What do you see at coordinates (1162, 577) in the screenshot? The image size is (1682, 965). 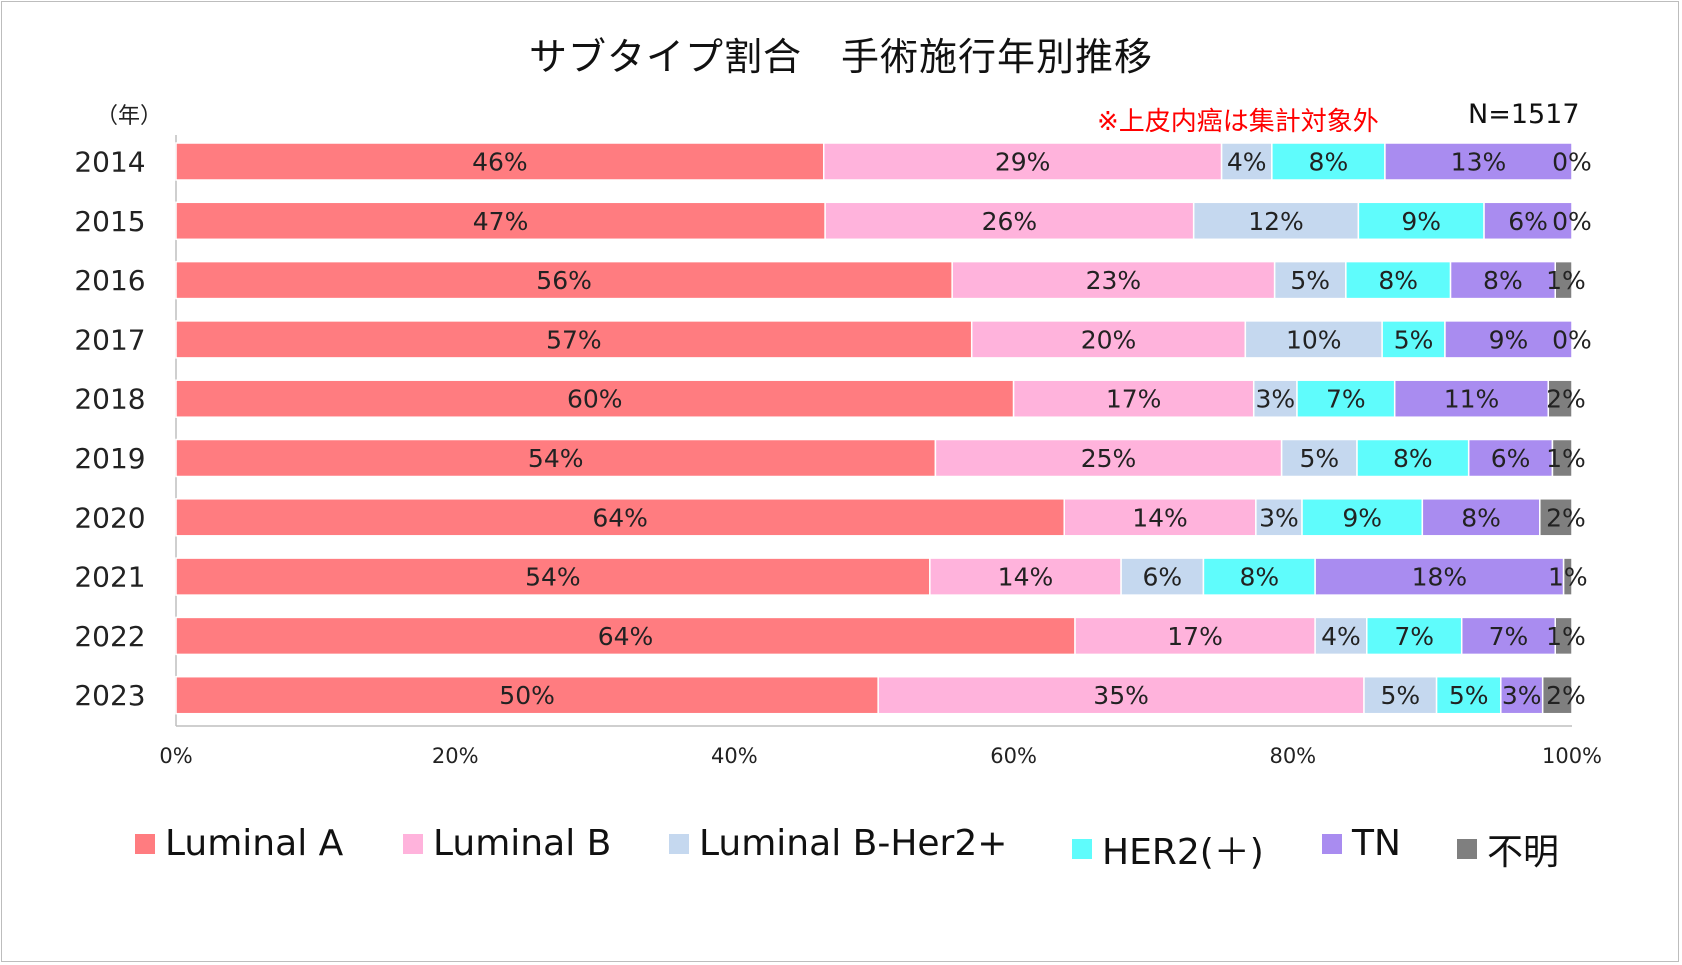 I see `data-label-2021-2: 6%` at bounding box center [1162, 577].